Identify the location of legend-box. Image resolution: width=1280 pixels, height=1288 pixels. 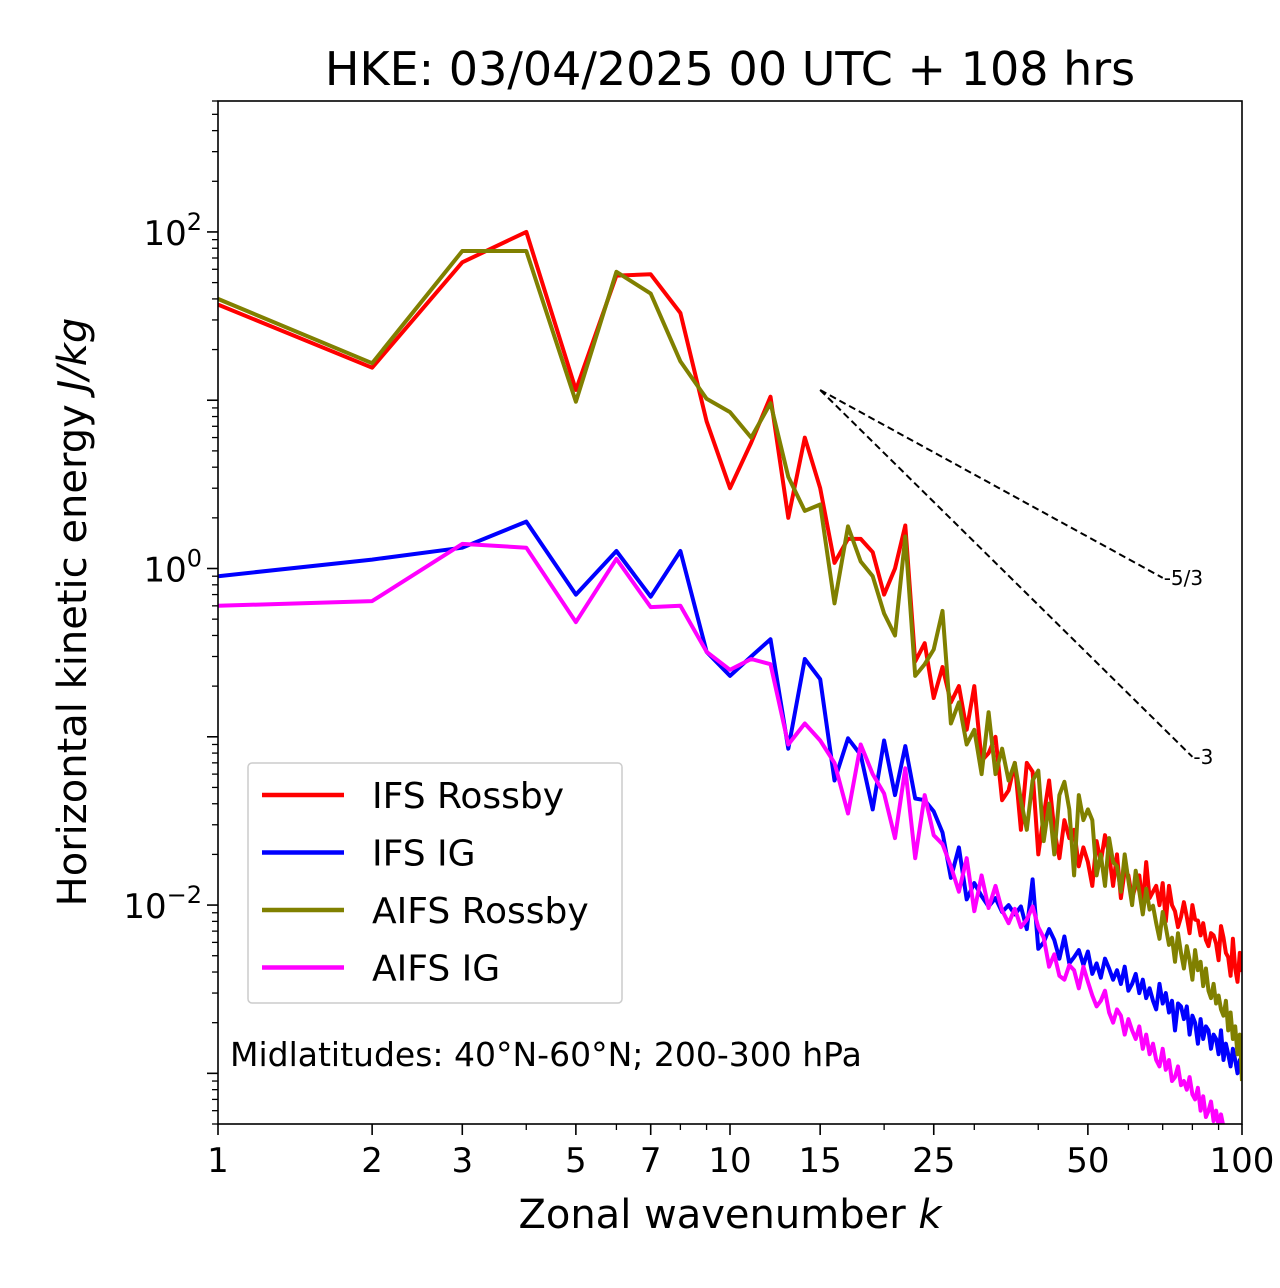
(435, 883).